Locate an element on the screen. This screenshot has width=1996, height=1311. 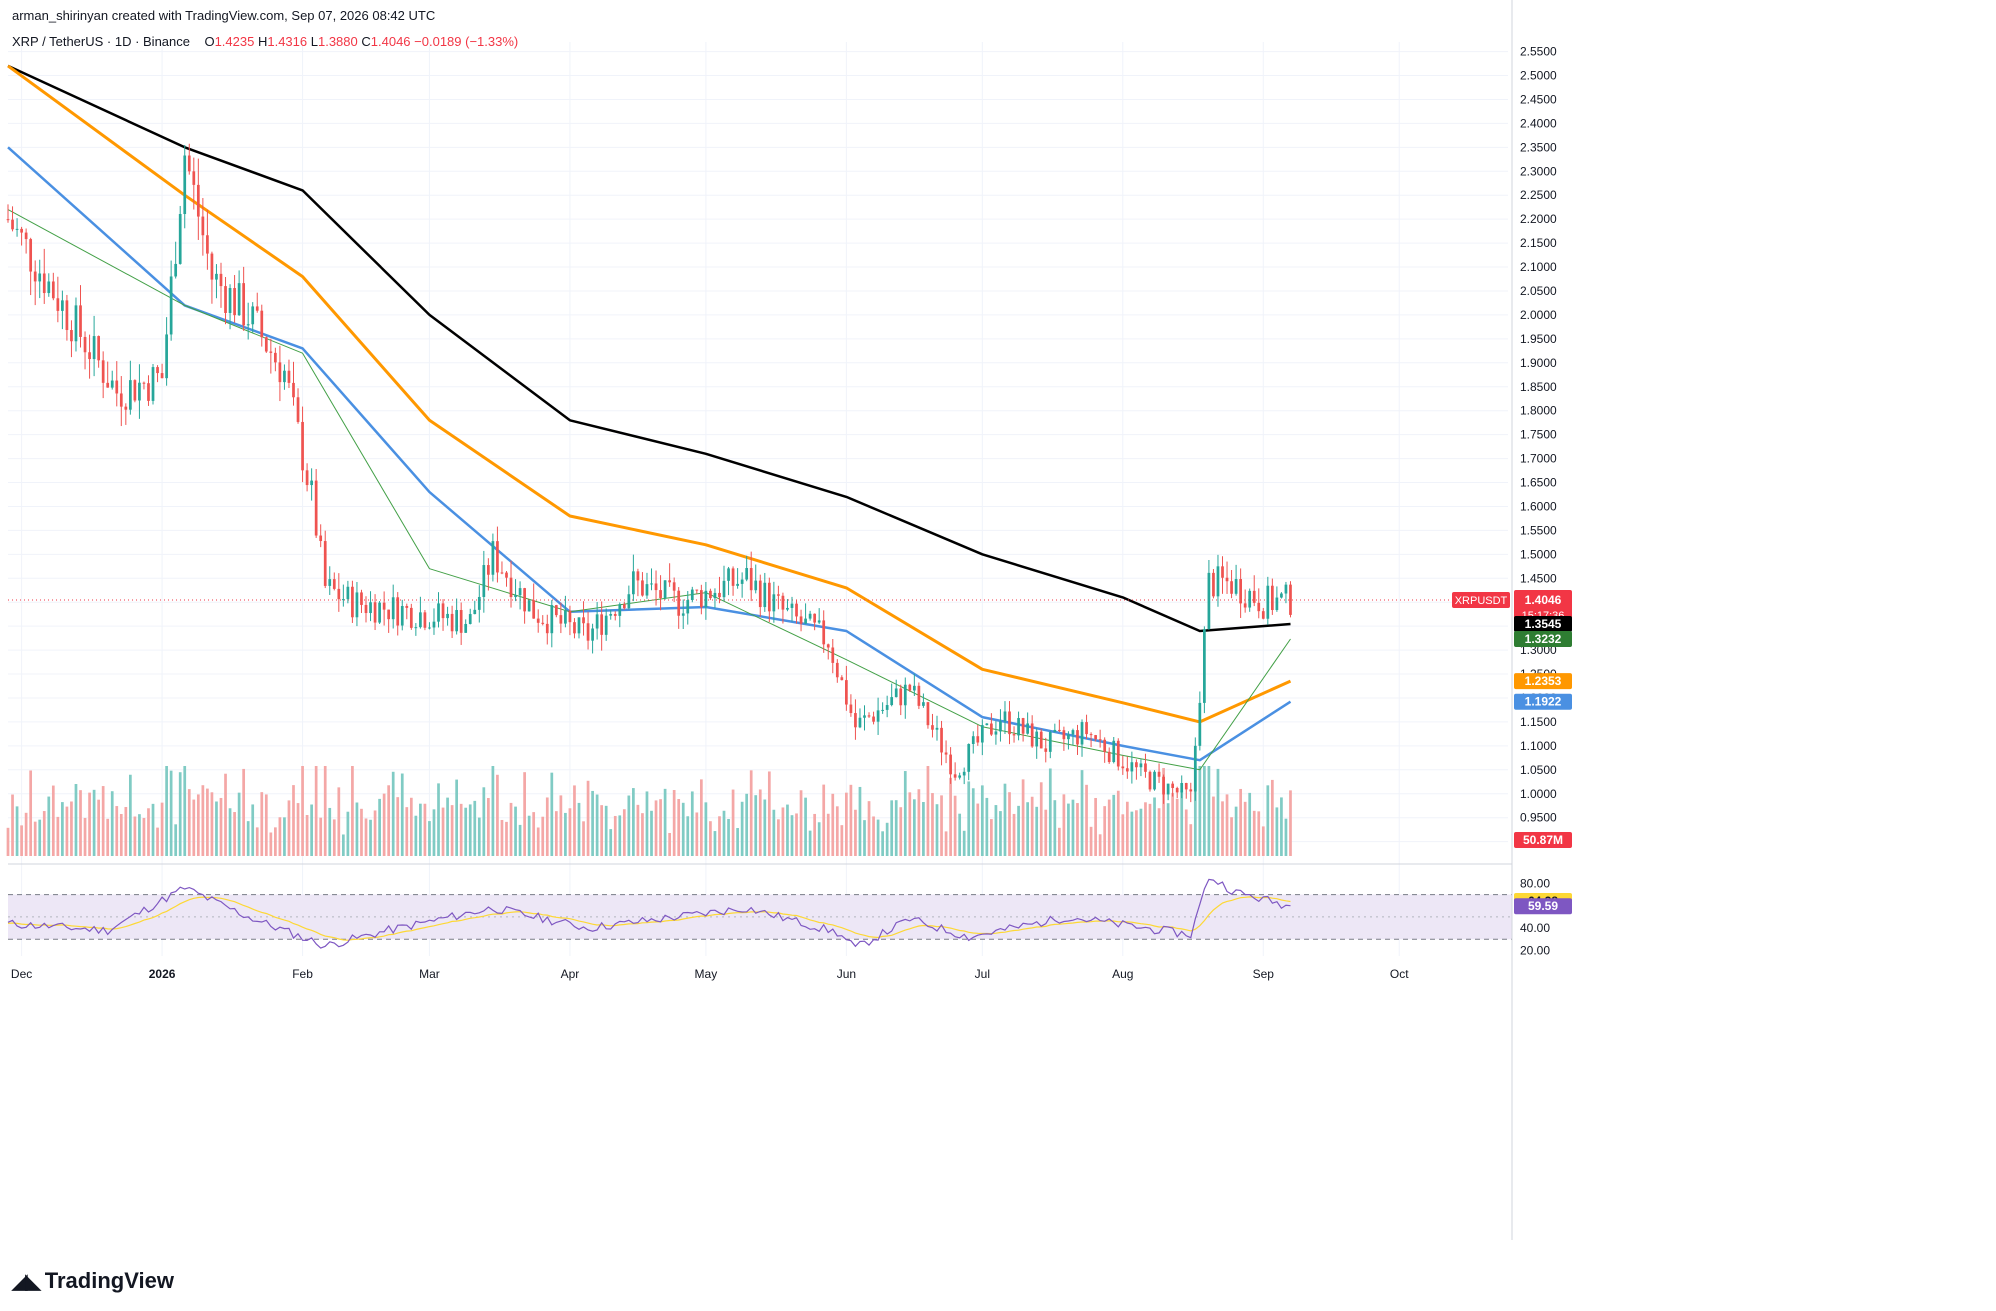
price-tick-label: 2.4500 is located at coordinates (1538, 99).